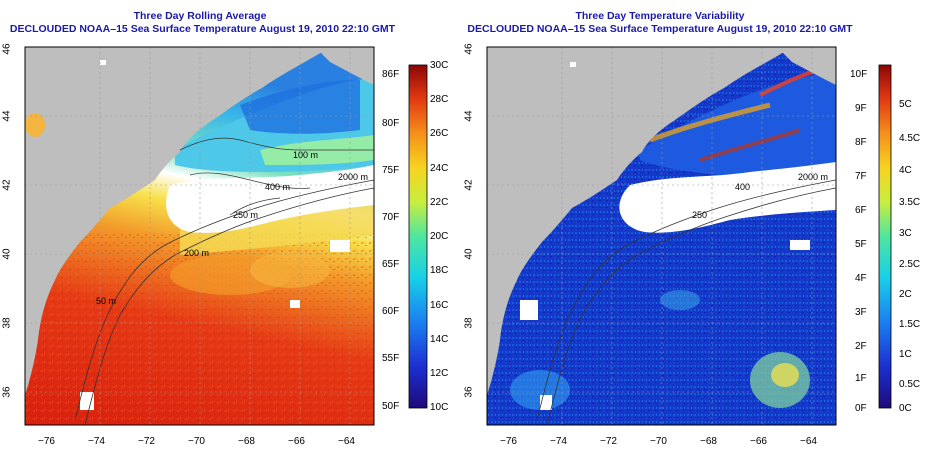 The width and height of the screenshot is (950, 475). I want to click on colorbar-f-label: 9F, so click(861, 108).